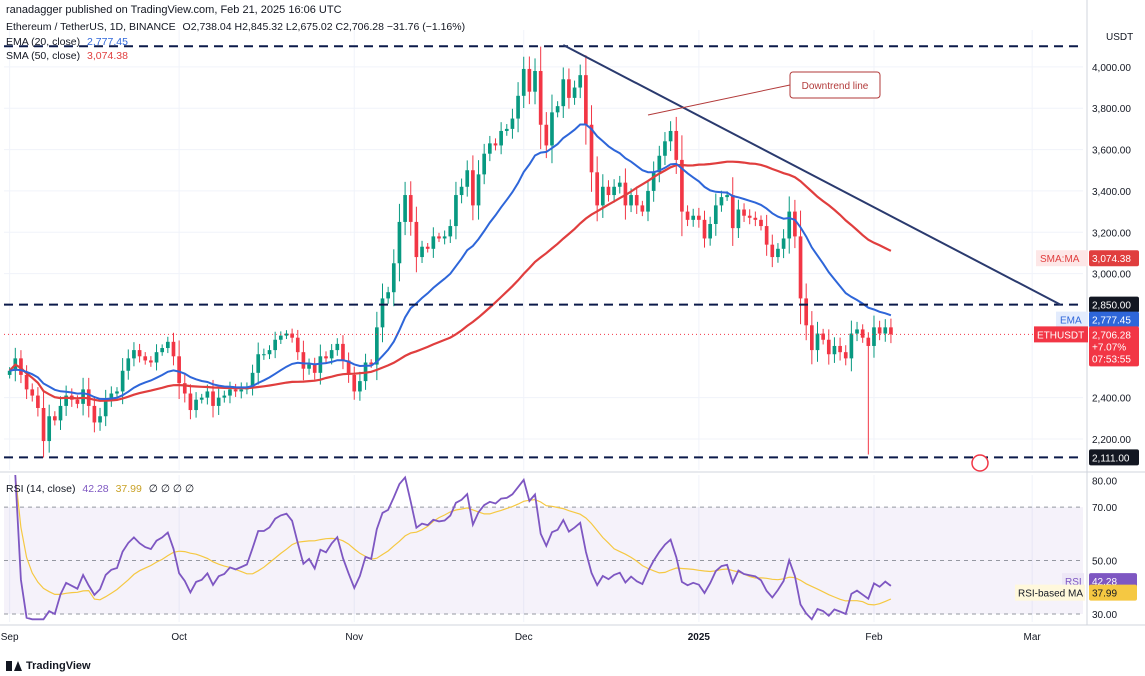 The height and width of the screenshot is (676, 1145). What do you see at coordinates (58, 666) in the screenshot?
I see `brand-label: TradingView` at bounding box center [58, 666].